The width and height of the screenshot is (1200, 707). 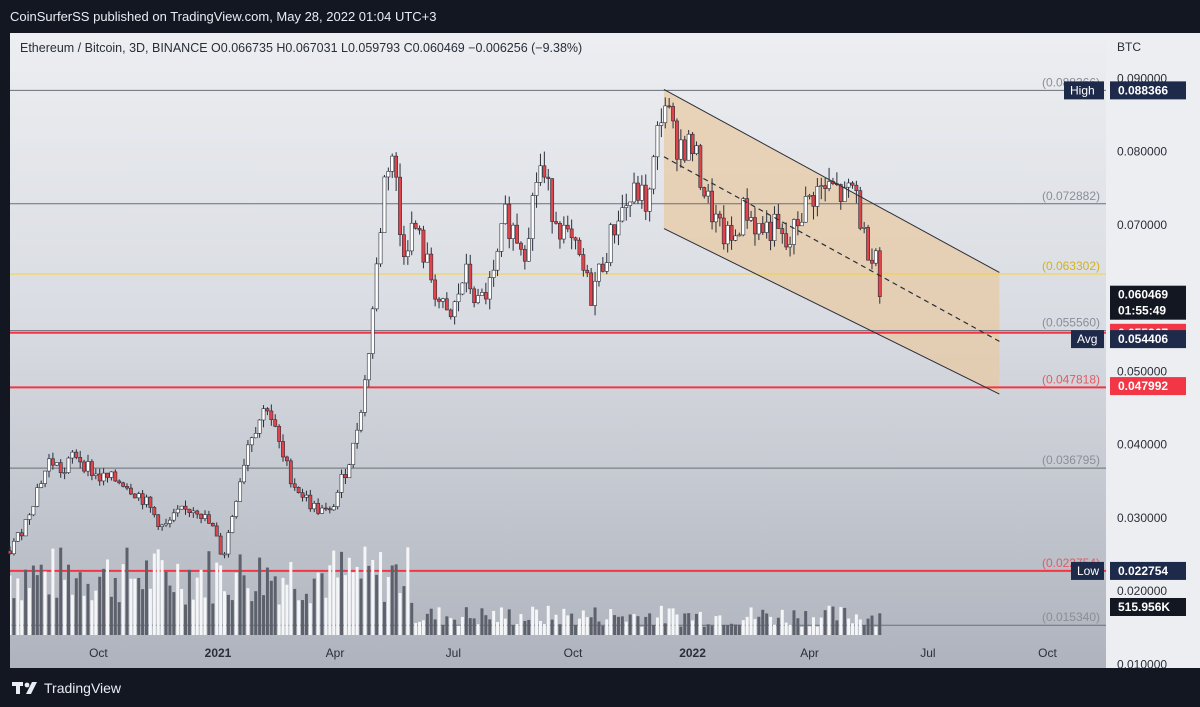 What do you see at coordinates (1071, 617) in the screenshot?
I see `level-label: (0.015340)` at bounding box center [1071, 617].